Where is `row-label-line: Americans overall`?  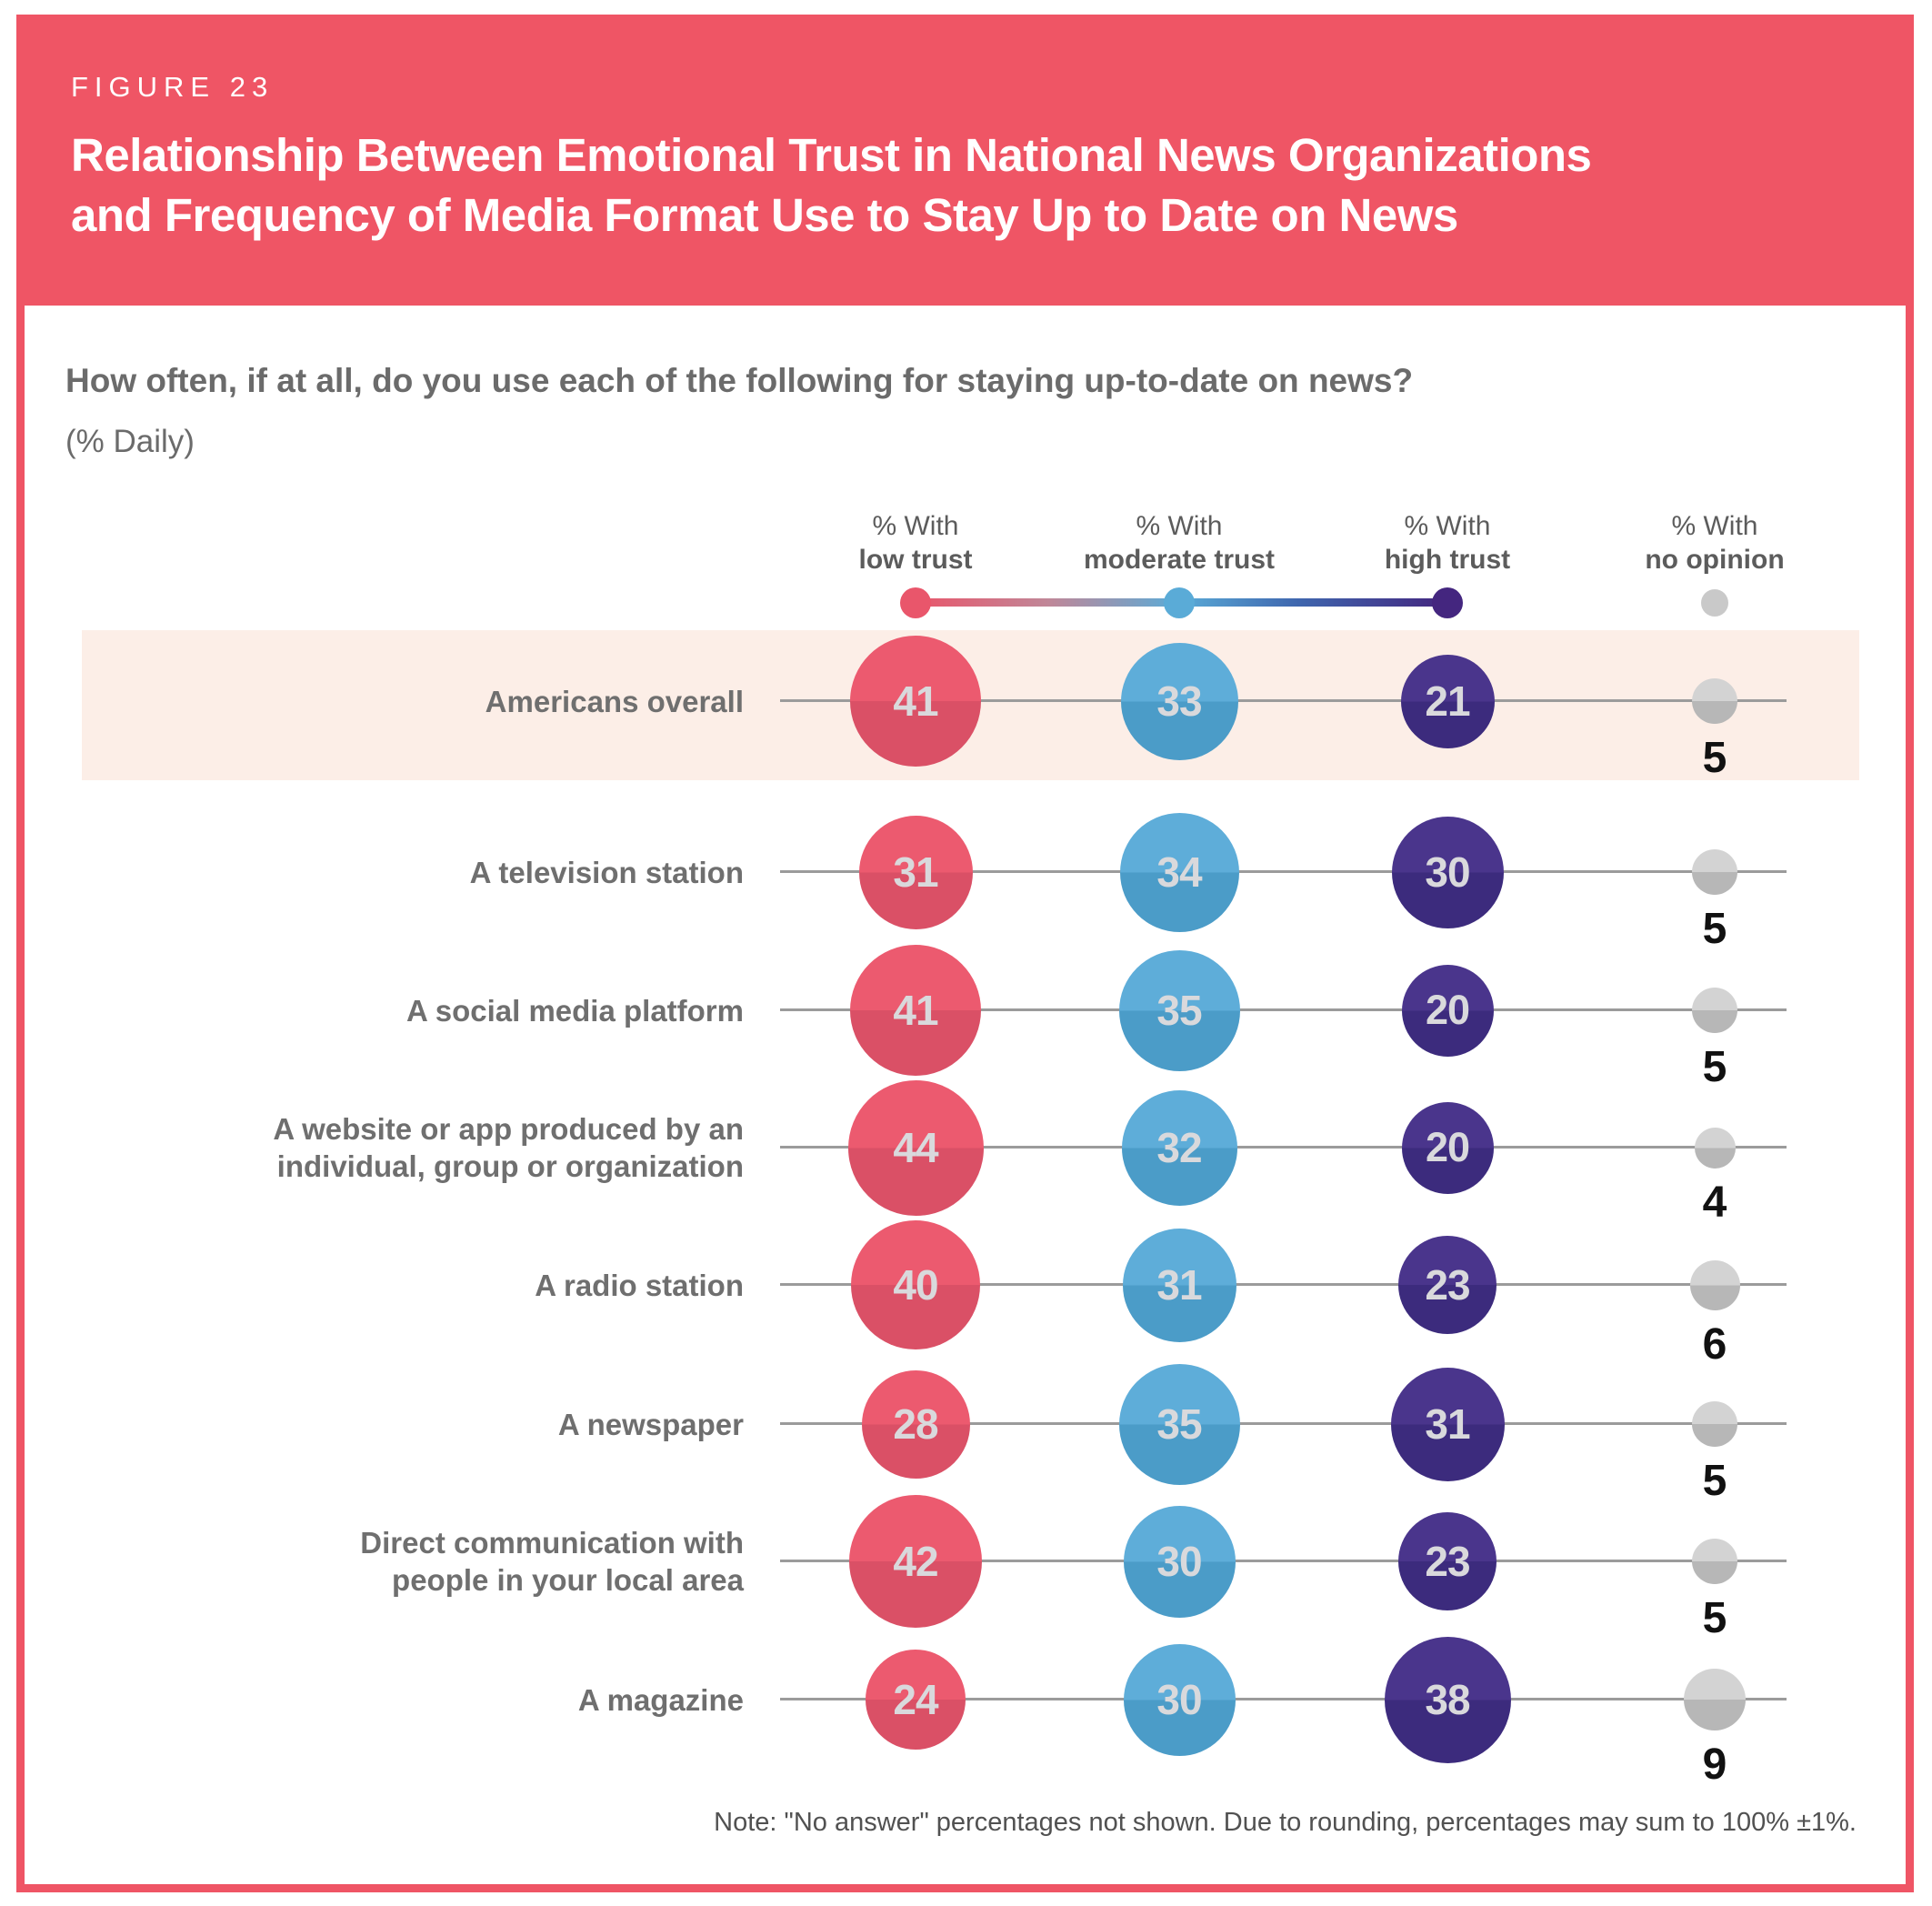
row-label-line: Americans overall is located at coordinates (614, 701).